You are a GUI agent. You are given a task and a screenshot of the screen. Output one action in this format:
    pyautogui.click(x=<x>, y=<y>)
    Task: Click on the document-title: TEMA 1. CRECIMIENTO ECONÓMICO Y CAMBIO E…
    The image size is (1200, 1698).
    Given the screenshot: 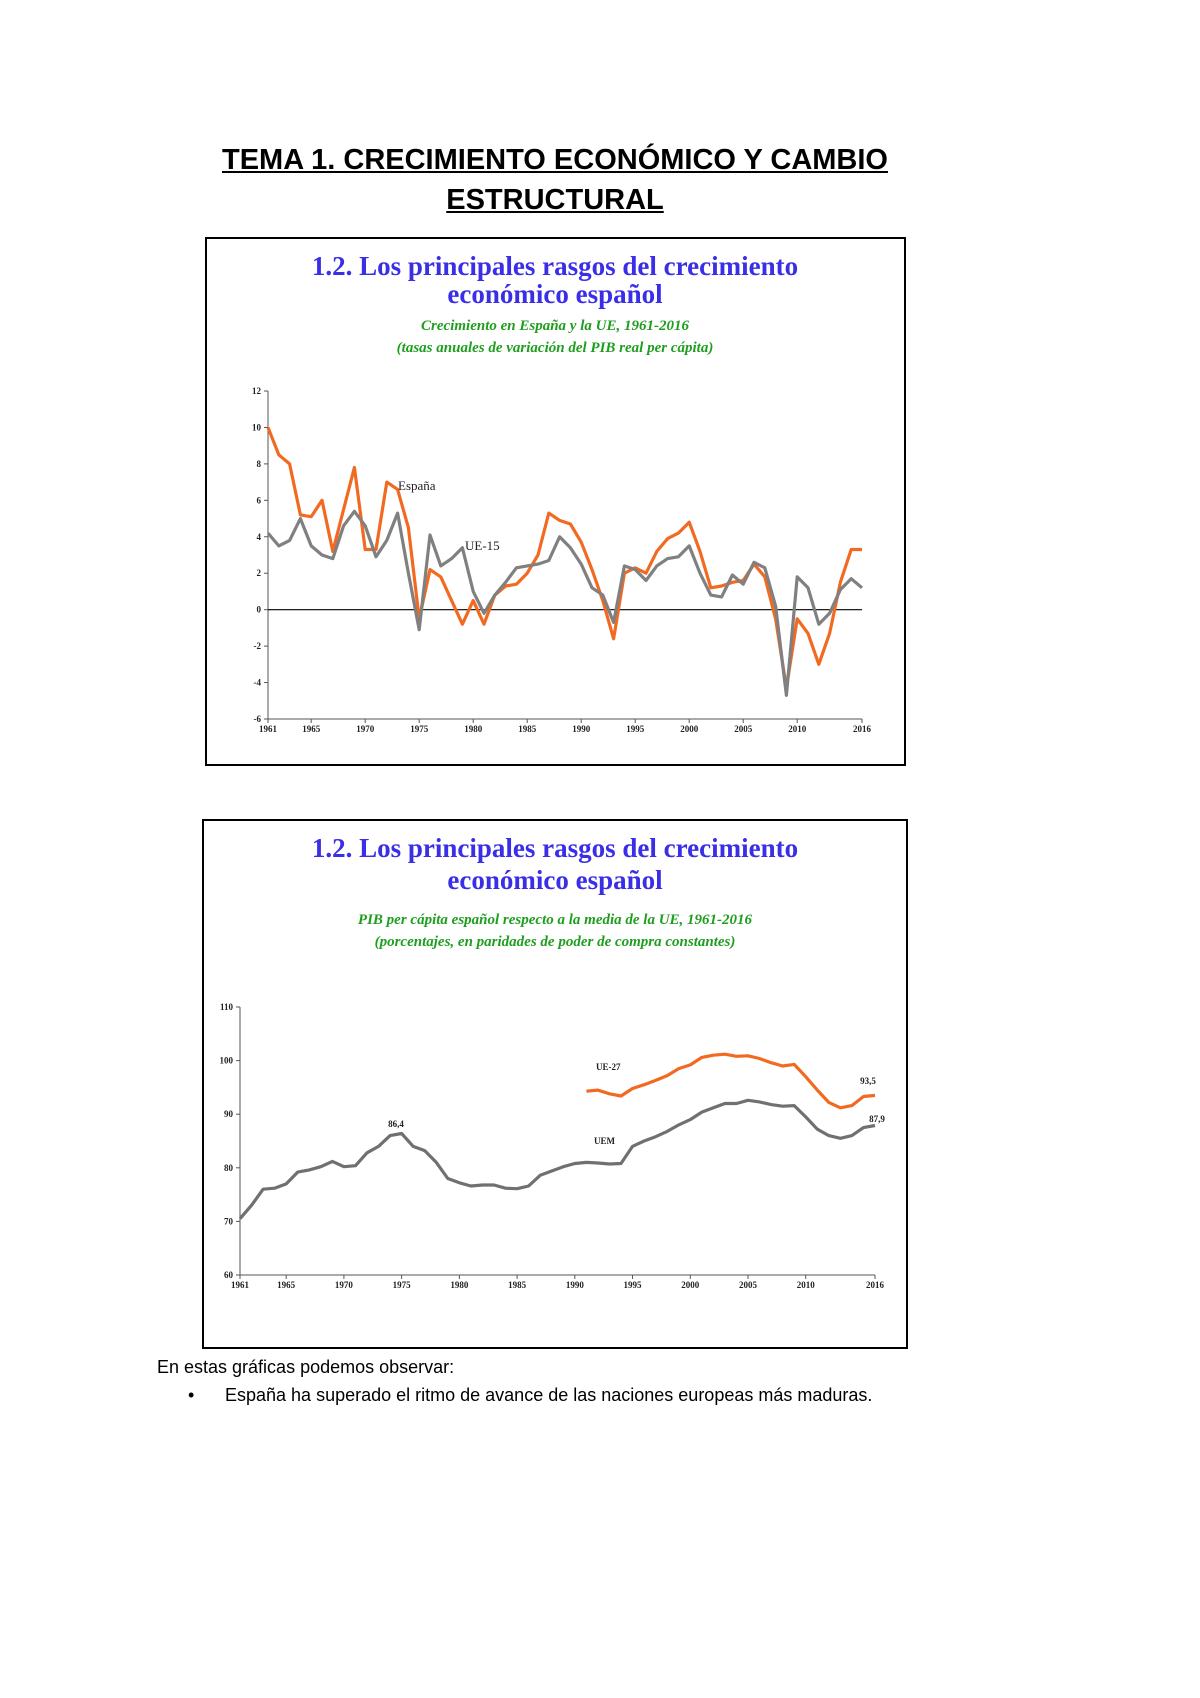 What is the action you would take?
    pyautogui.click(x=555, y=180)
    